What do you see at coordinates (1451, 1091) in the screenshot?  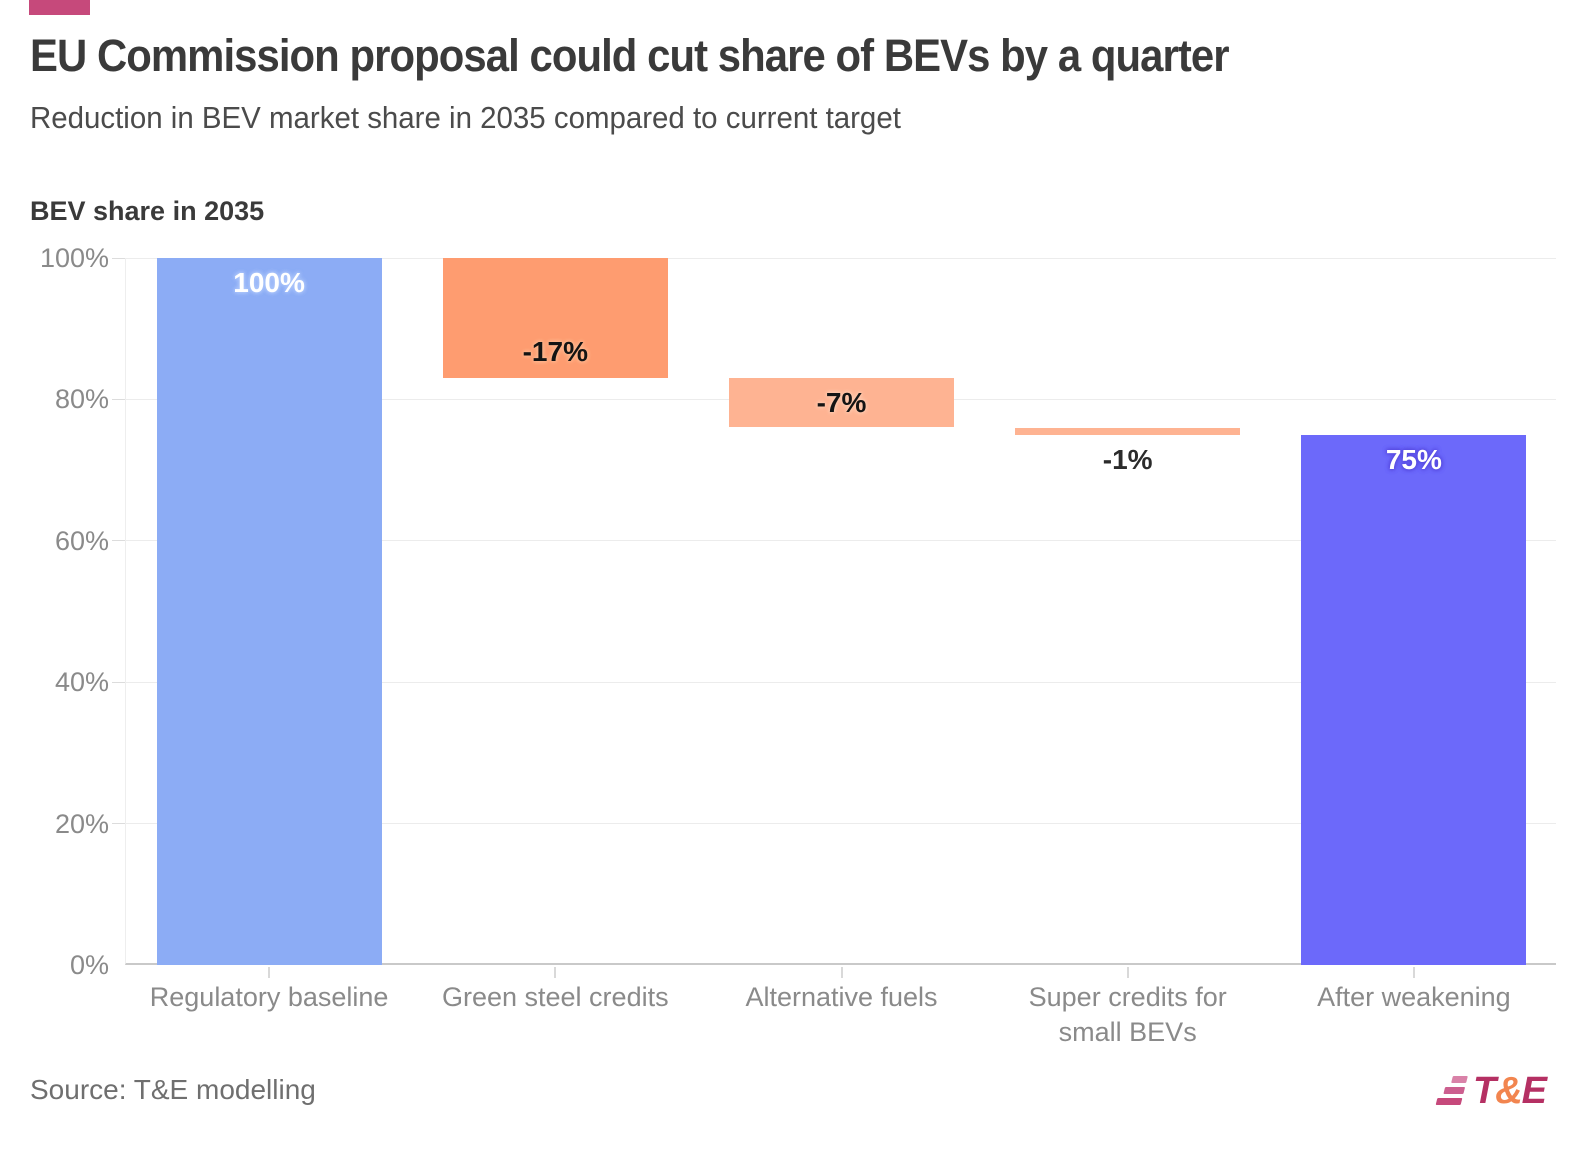 I see `te-logo-icon` at bounding box center [1451, 1091].